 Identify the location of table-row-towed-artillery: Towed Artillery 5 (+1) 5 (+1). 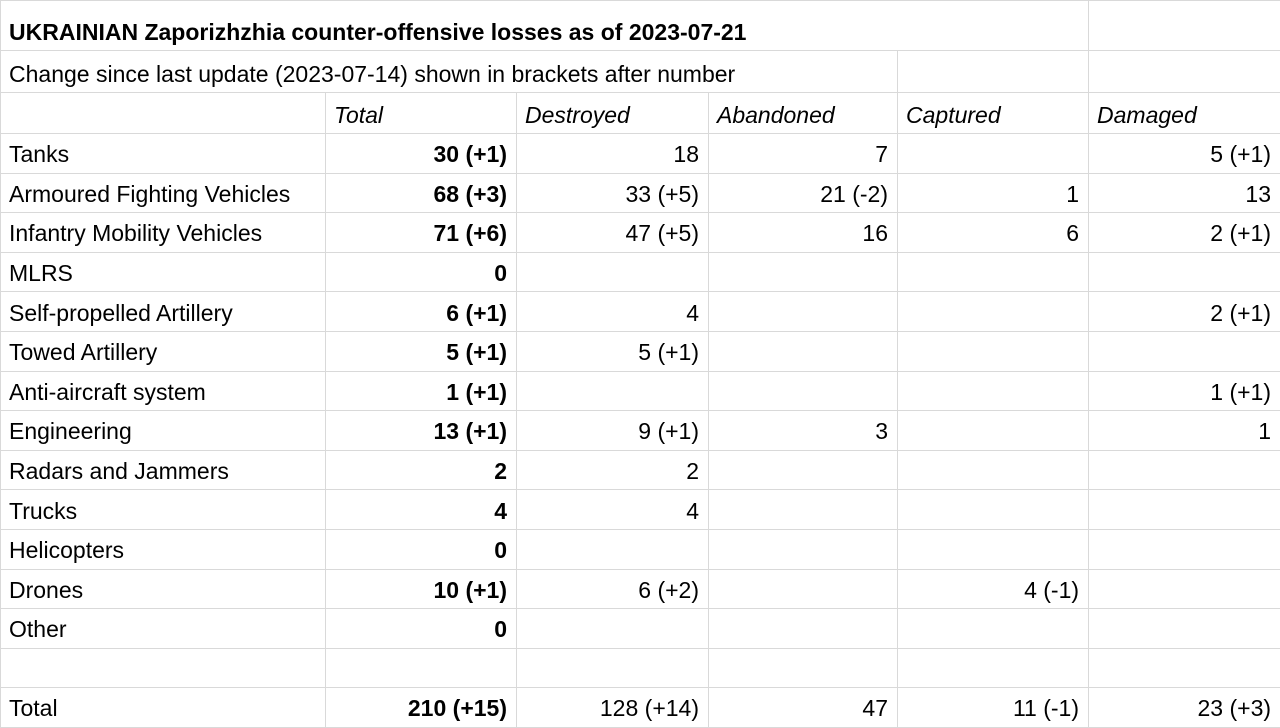
(640, 351).